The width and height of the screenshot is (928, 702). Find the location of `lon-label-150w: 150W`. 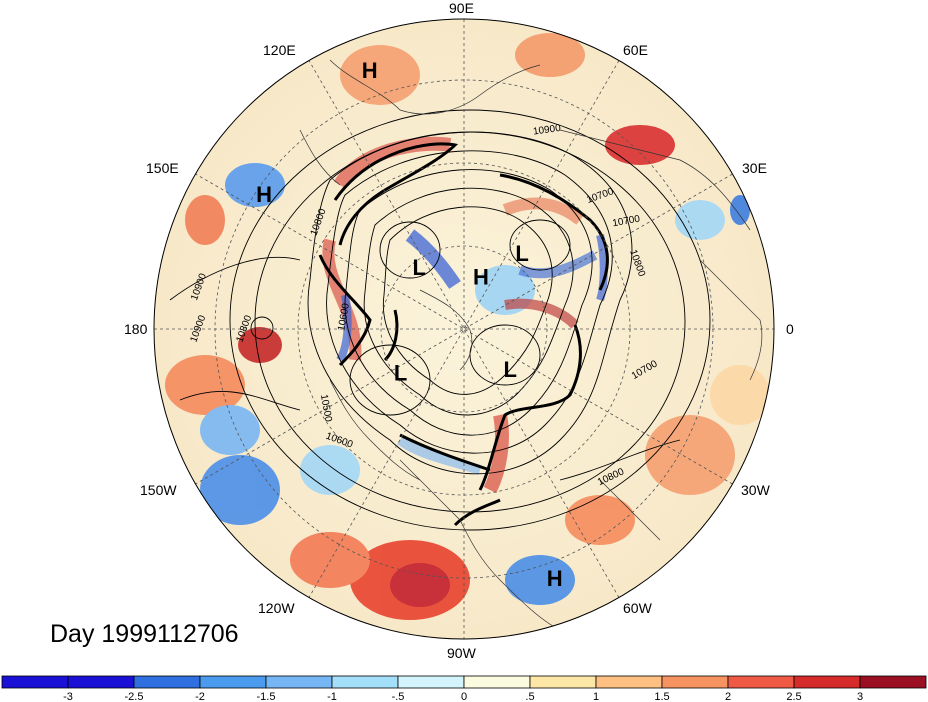

lon-label-150w: 150W is located at coordinates (158, 490).